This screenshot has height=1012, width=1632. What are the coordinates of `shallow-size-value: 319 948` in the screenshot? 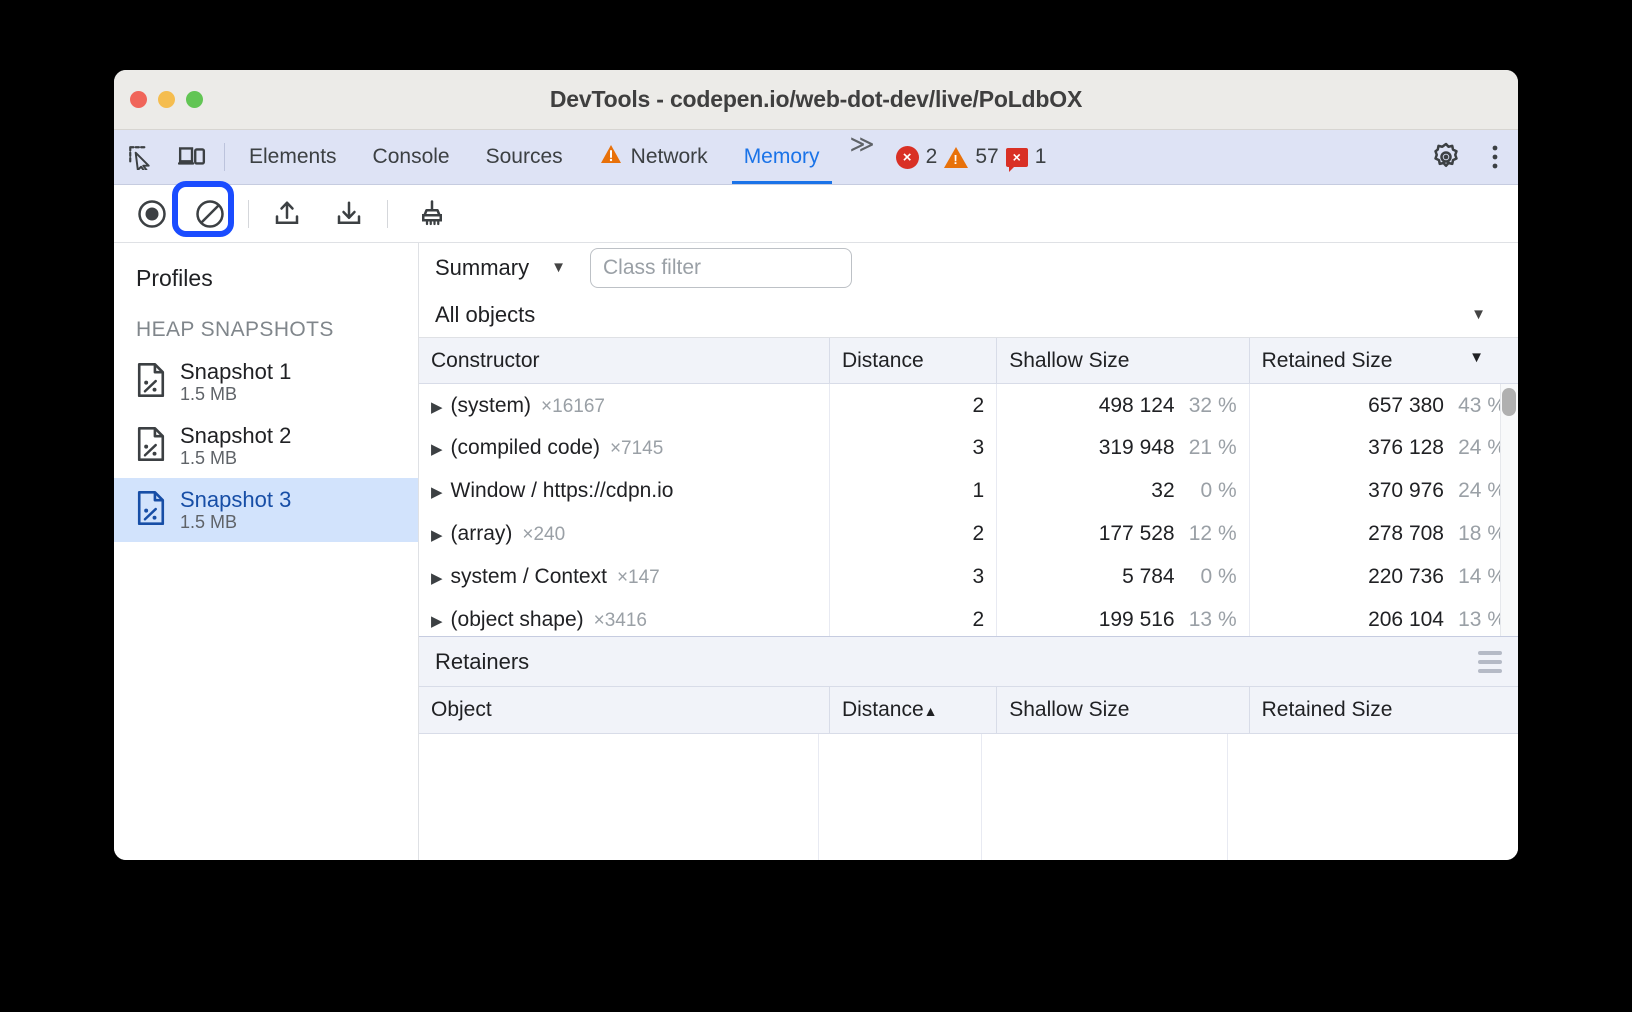 It's located at (1136, 448).